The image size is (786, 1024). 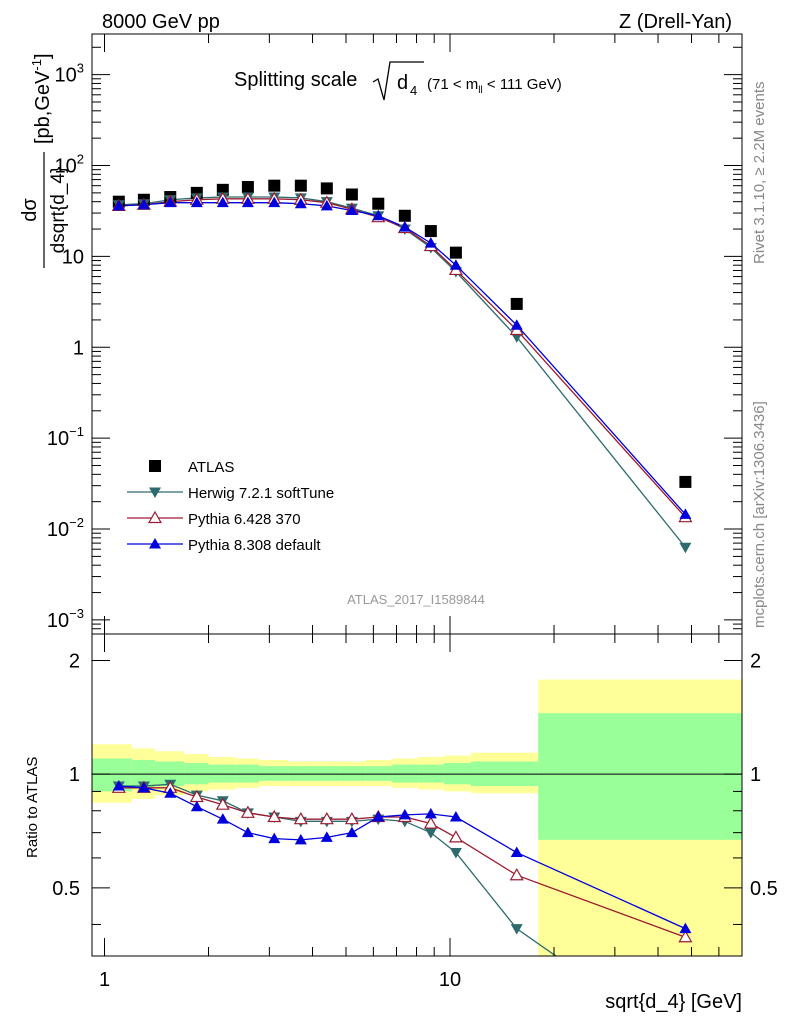 What do you see at coordinates (32, 807) in the screenshot?
I see `ratio-y-label: Ratio to ATLAS` at bounding box center [32, 807].